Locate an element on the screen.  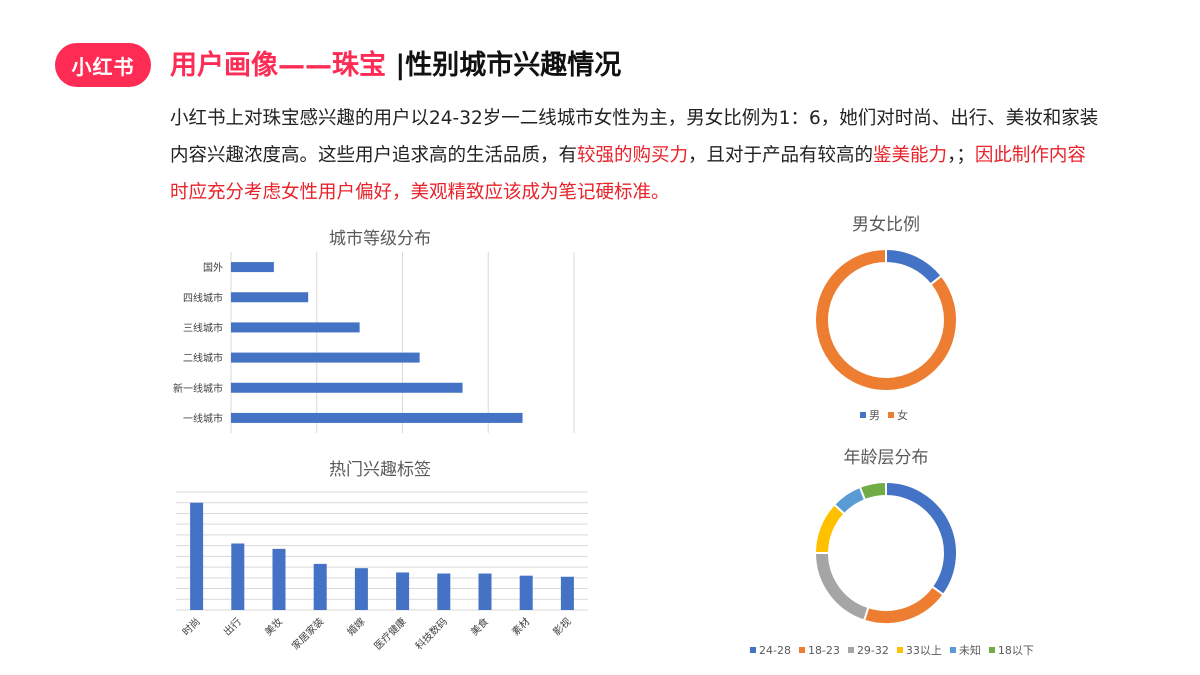
gender-chart-title: 男女比例 is located at coordinates (886, 225).